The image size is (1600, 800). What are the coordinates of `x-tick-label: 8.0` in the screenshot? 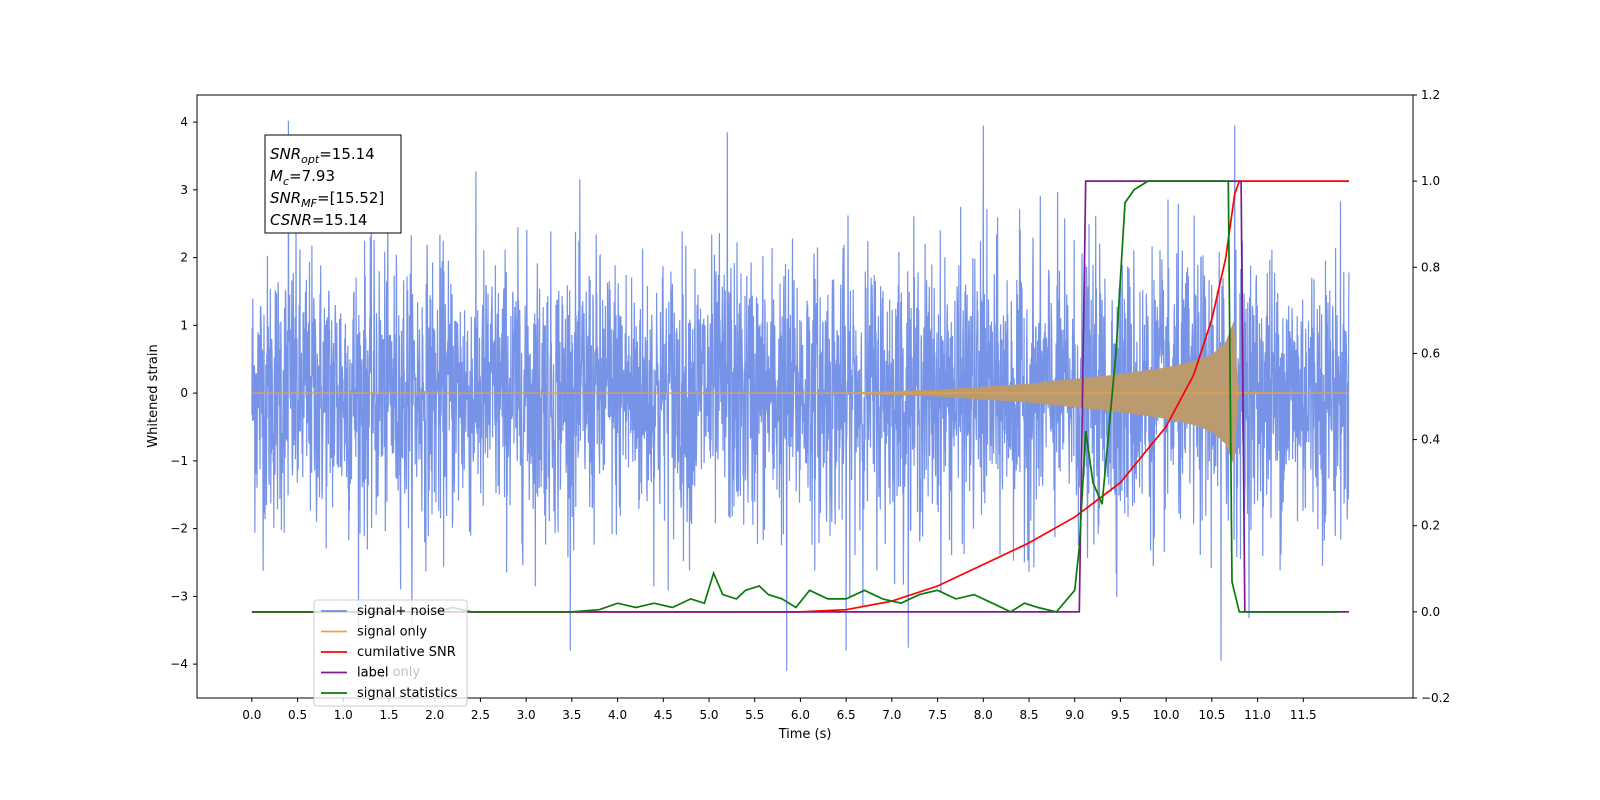 It's located at (983, 715).